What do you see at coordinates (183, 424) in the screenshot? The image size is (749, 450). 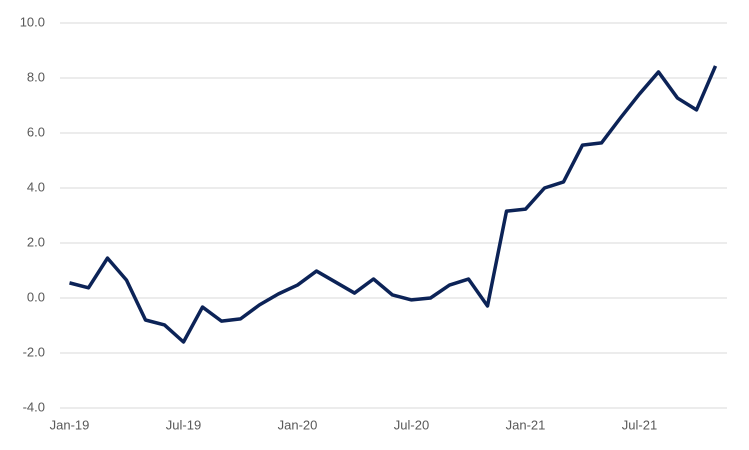 I see `x-tick-label: Jul-19` at bounding box center [183, 424].